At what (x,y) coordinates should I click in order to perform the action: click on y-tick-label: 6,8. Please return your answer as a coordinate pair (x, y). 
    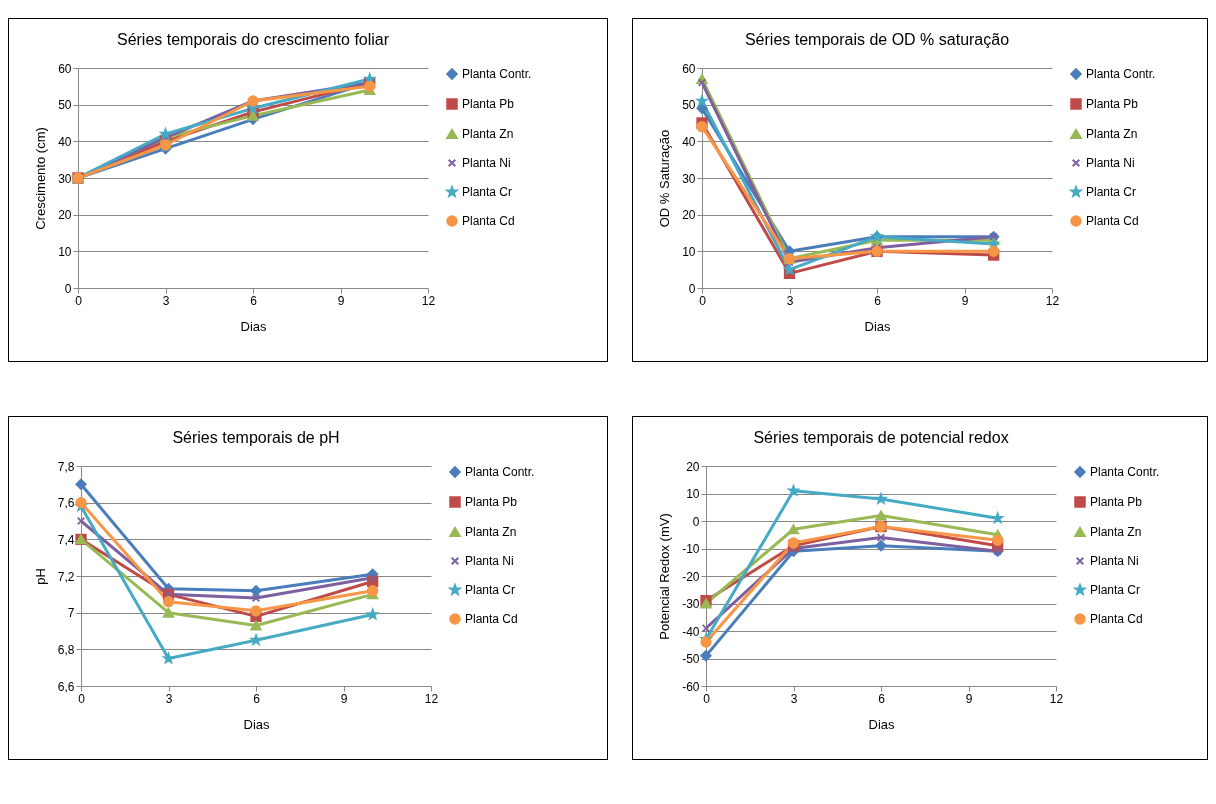
    Looking at the image, I should click on (66, 649).